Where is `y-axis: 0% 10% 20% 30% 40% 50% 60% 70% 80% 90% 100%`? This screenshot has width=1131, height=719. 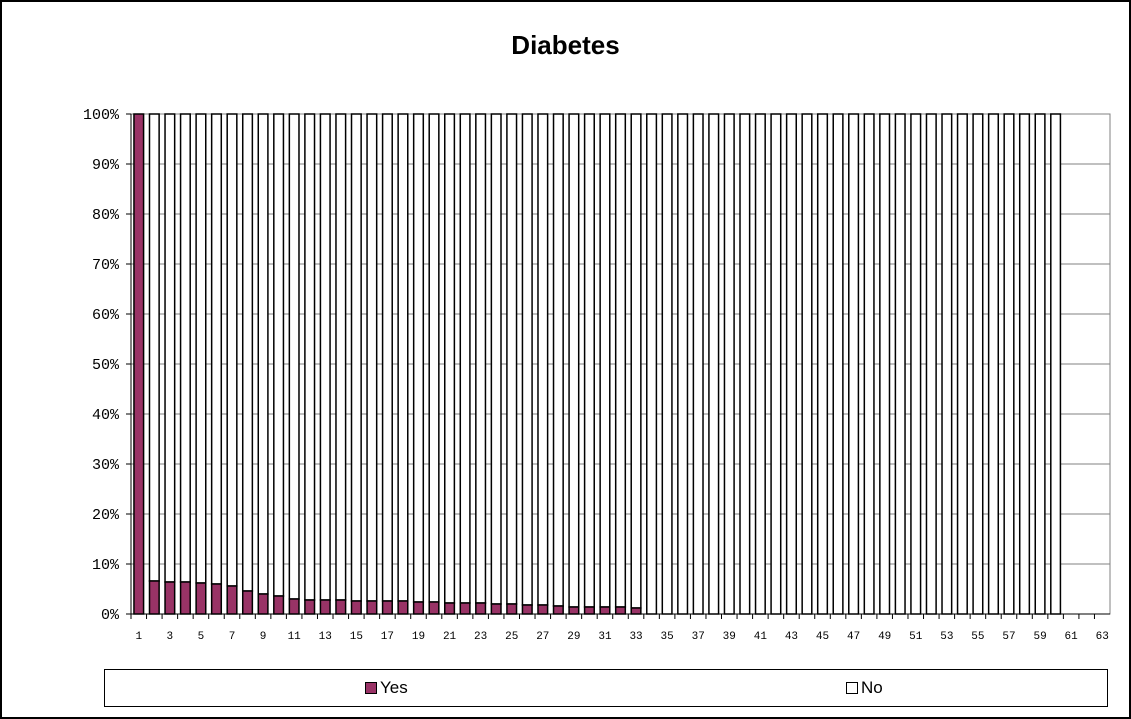 y-axis: 0% 10% 20% 30% 40% 50% 60% 70% 80% 90% 100% is located at coordinates (107, 365).